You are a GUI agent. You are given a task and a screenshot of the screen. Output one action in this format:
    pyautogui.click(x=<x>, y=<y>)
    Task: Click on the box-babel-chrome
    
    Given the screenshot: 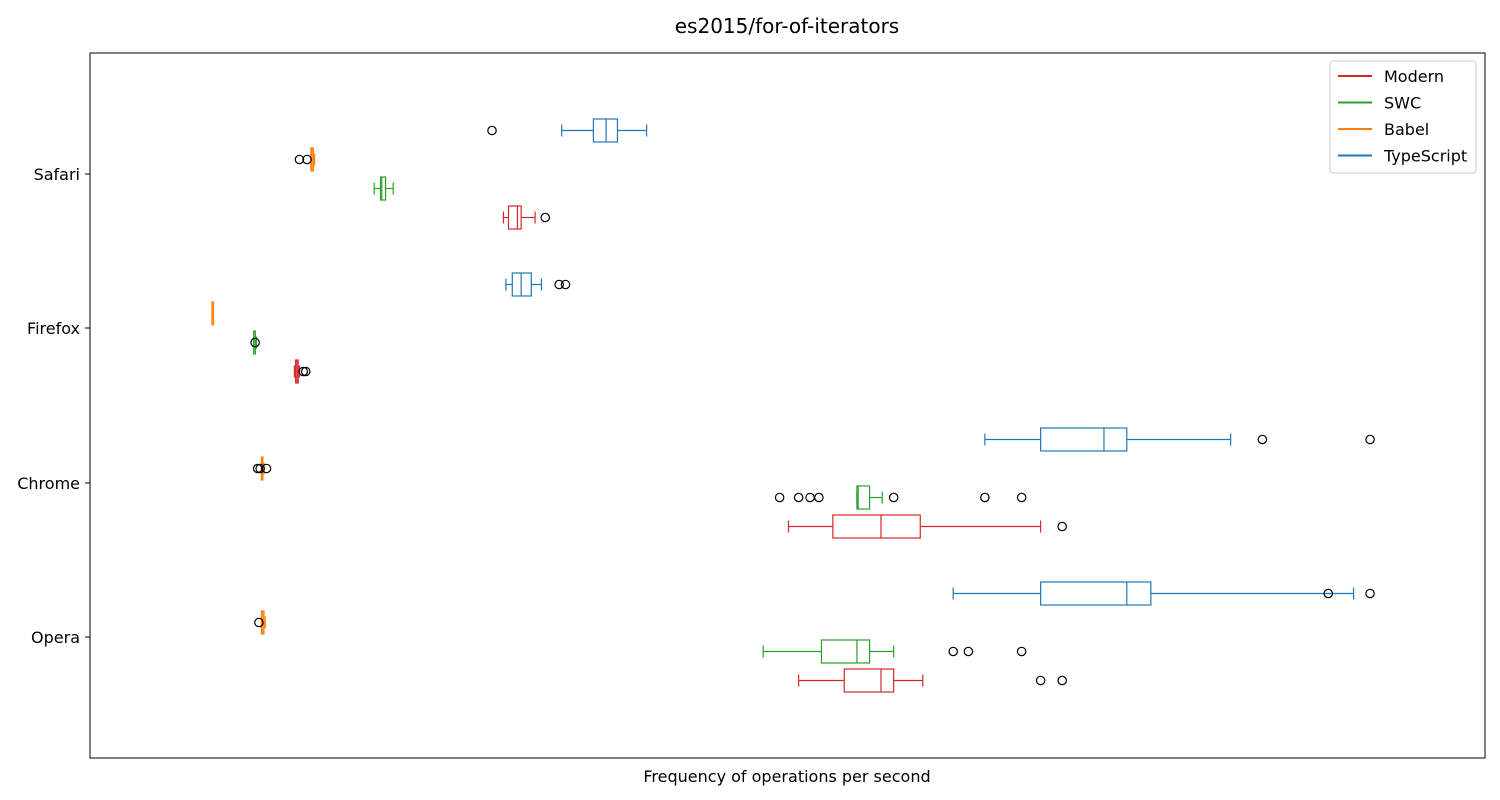 What is the action you would take?
    pyautogui.click(x=262, y=468)
    